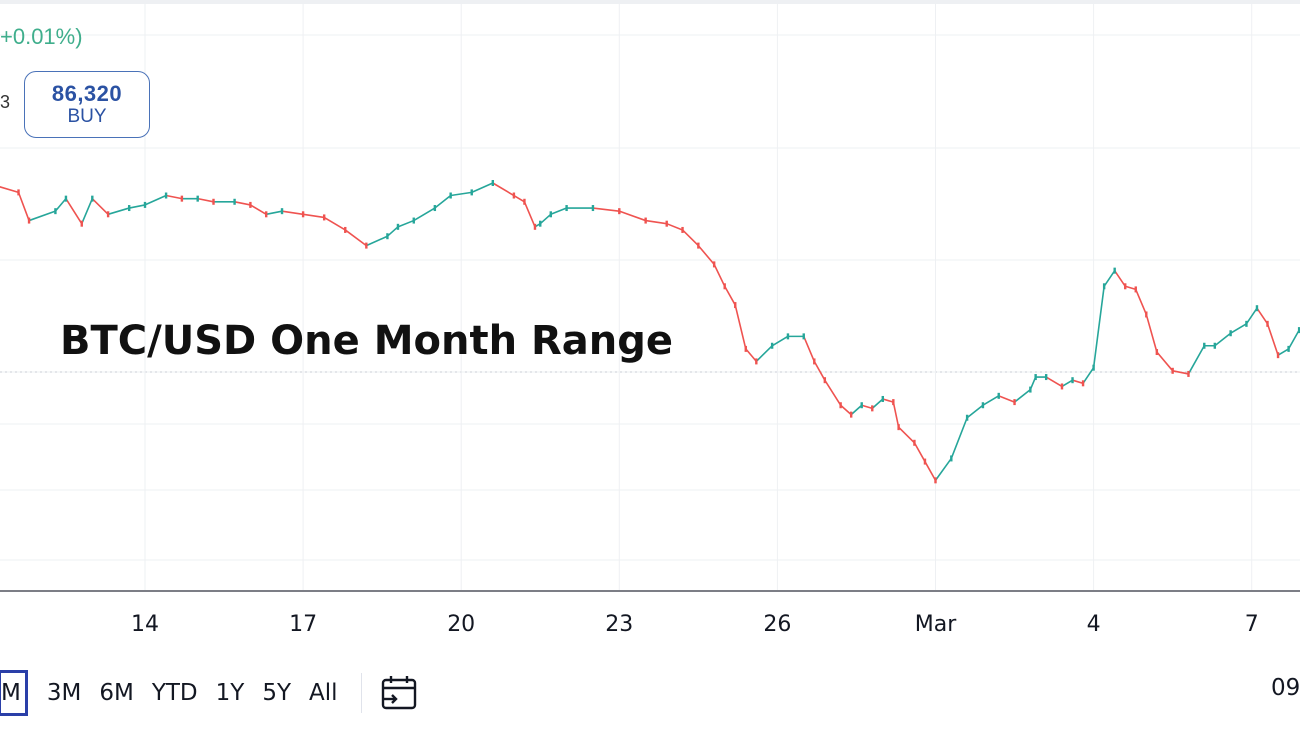 This screenshot has width=1300, height=731. I want to click on x-tick-label: 23, so click(619, 624).